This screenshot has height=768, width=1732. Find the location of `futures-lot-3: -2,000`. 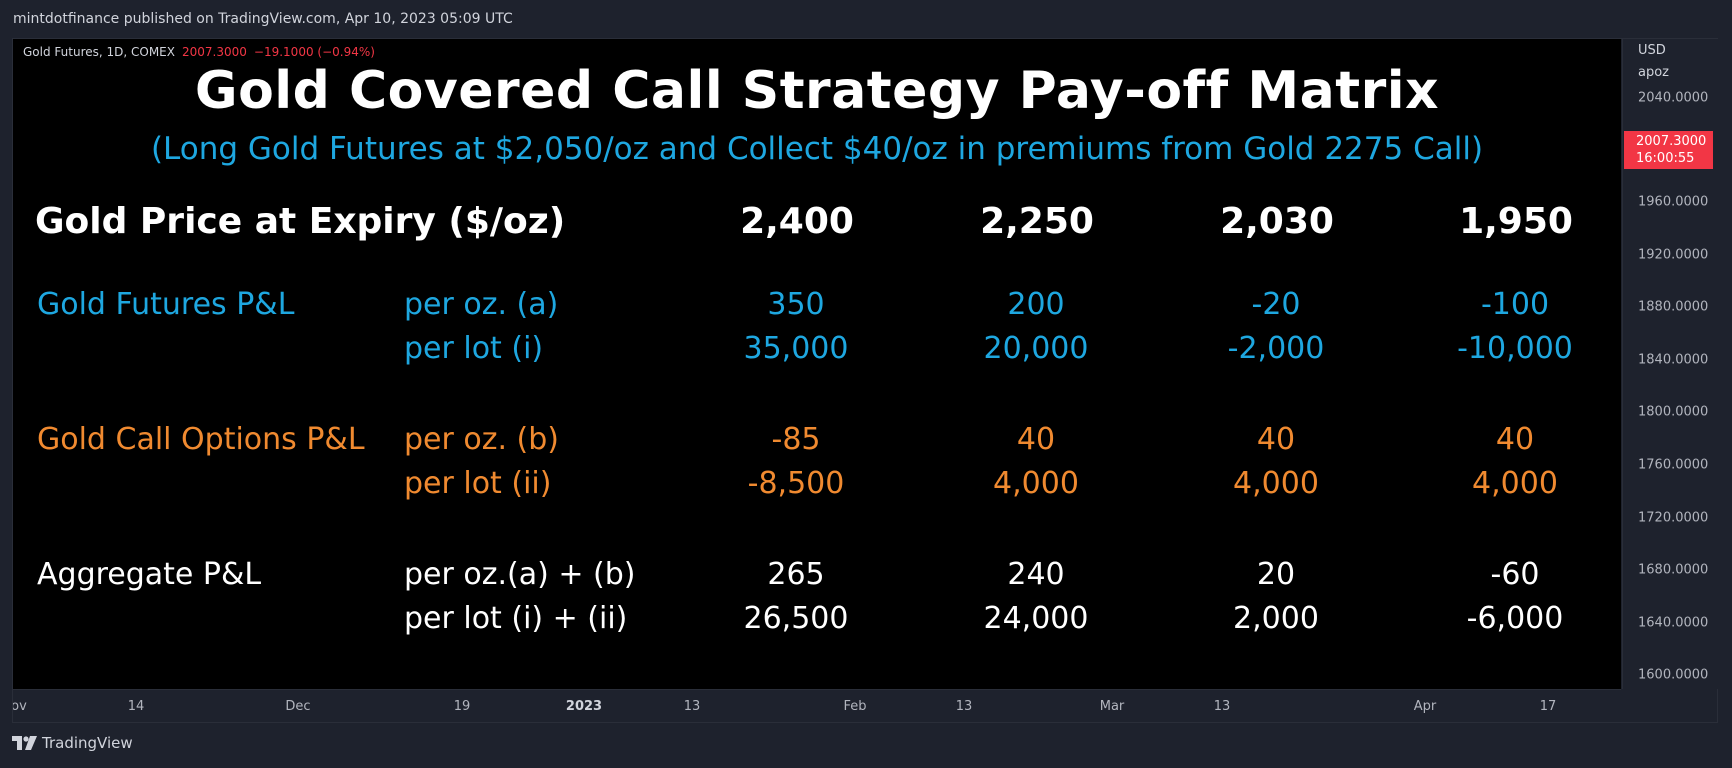

futures-lot-3: -2,000 is located at coordinates (1276, 348).